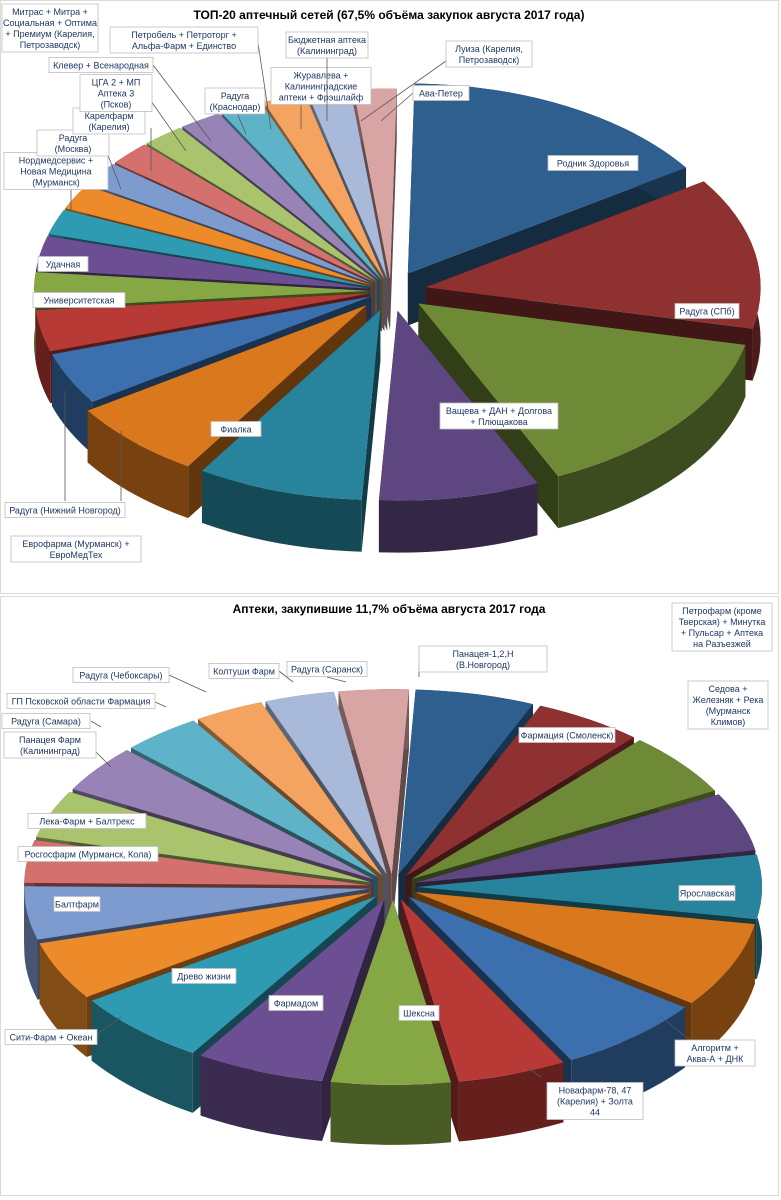 The width and height of the screenshot is (781, 1200). I want to click on svg-text:Алгоритм +Аква-А + ДНК: Алгоритм + Аква-А + ДНК, so click(715, 1053).